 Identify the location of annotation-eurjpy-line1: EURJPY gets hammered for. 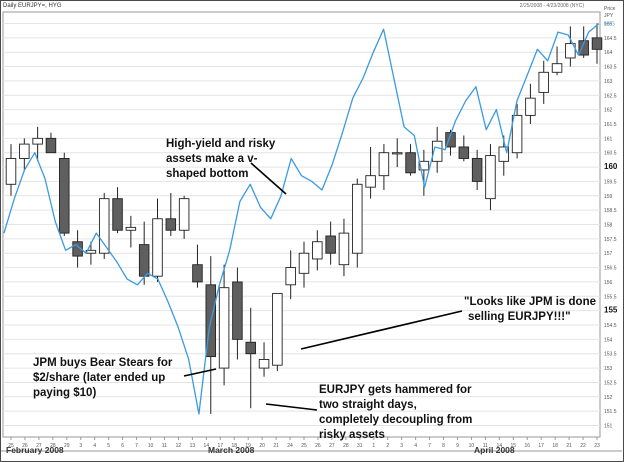
(395, 390).